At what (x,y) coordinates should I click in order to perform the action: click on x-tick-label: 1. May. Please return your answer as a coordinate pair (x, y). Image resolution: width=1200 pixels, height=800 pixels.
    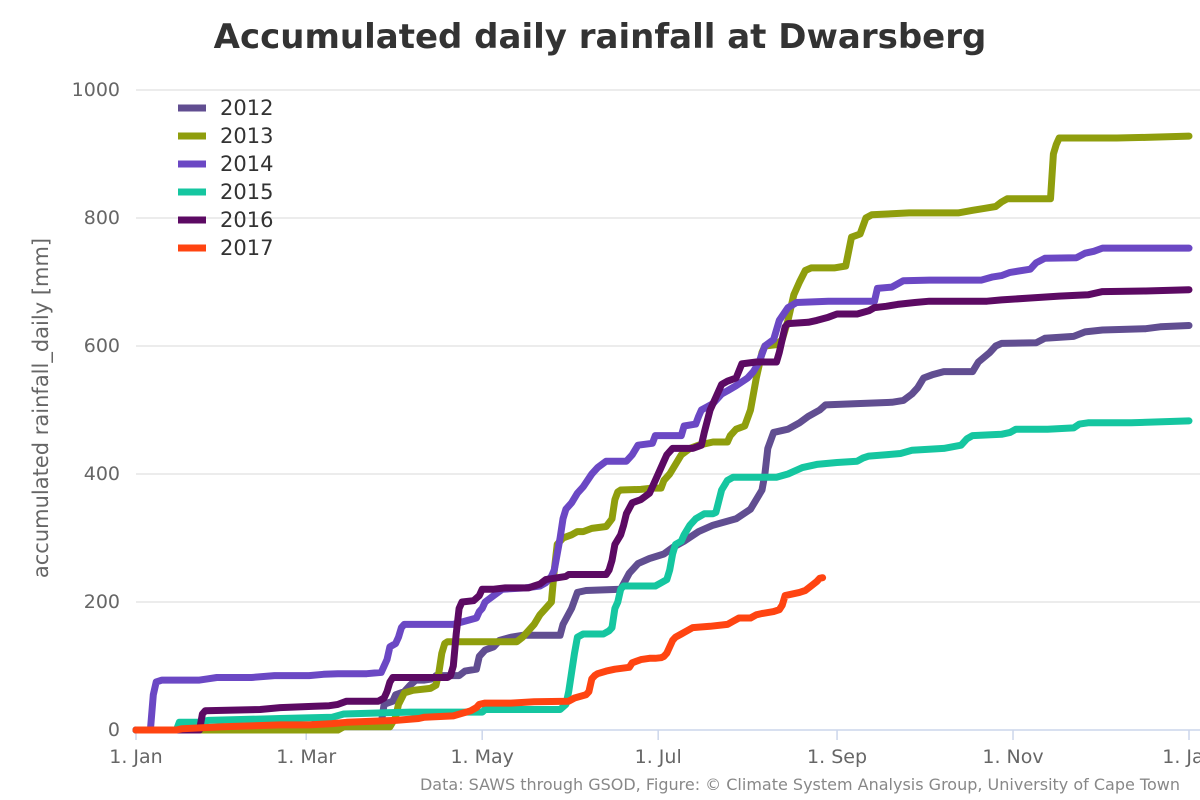
    Looking at the image, I should click on (481, 757).